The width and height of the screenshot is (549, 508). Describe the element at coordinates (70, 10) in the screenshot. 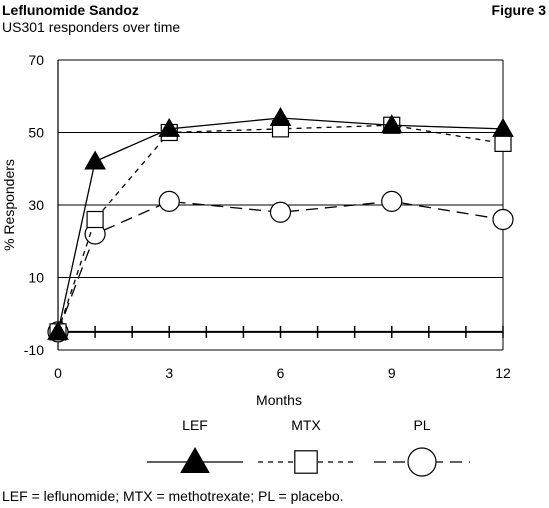

I see `chart-title: Leflunomide Sandoz` at that location.